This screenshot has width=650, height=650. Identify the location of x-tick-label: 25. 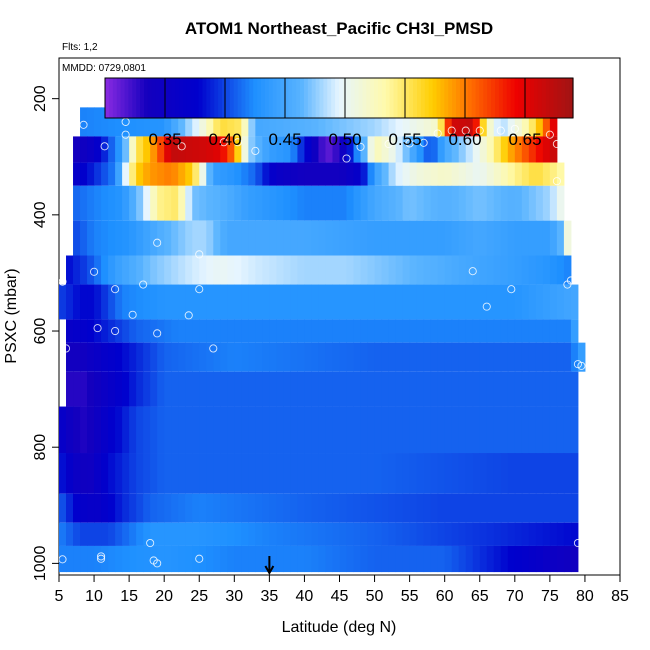
(199, 596).